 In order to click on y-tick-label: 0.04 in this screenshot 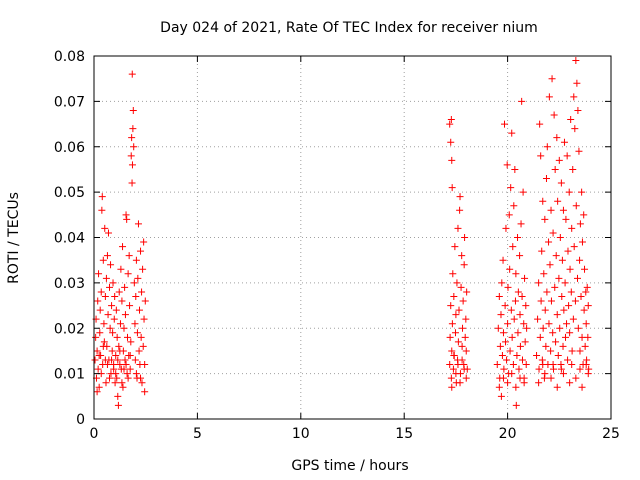, I will do `click(69, 239)`.